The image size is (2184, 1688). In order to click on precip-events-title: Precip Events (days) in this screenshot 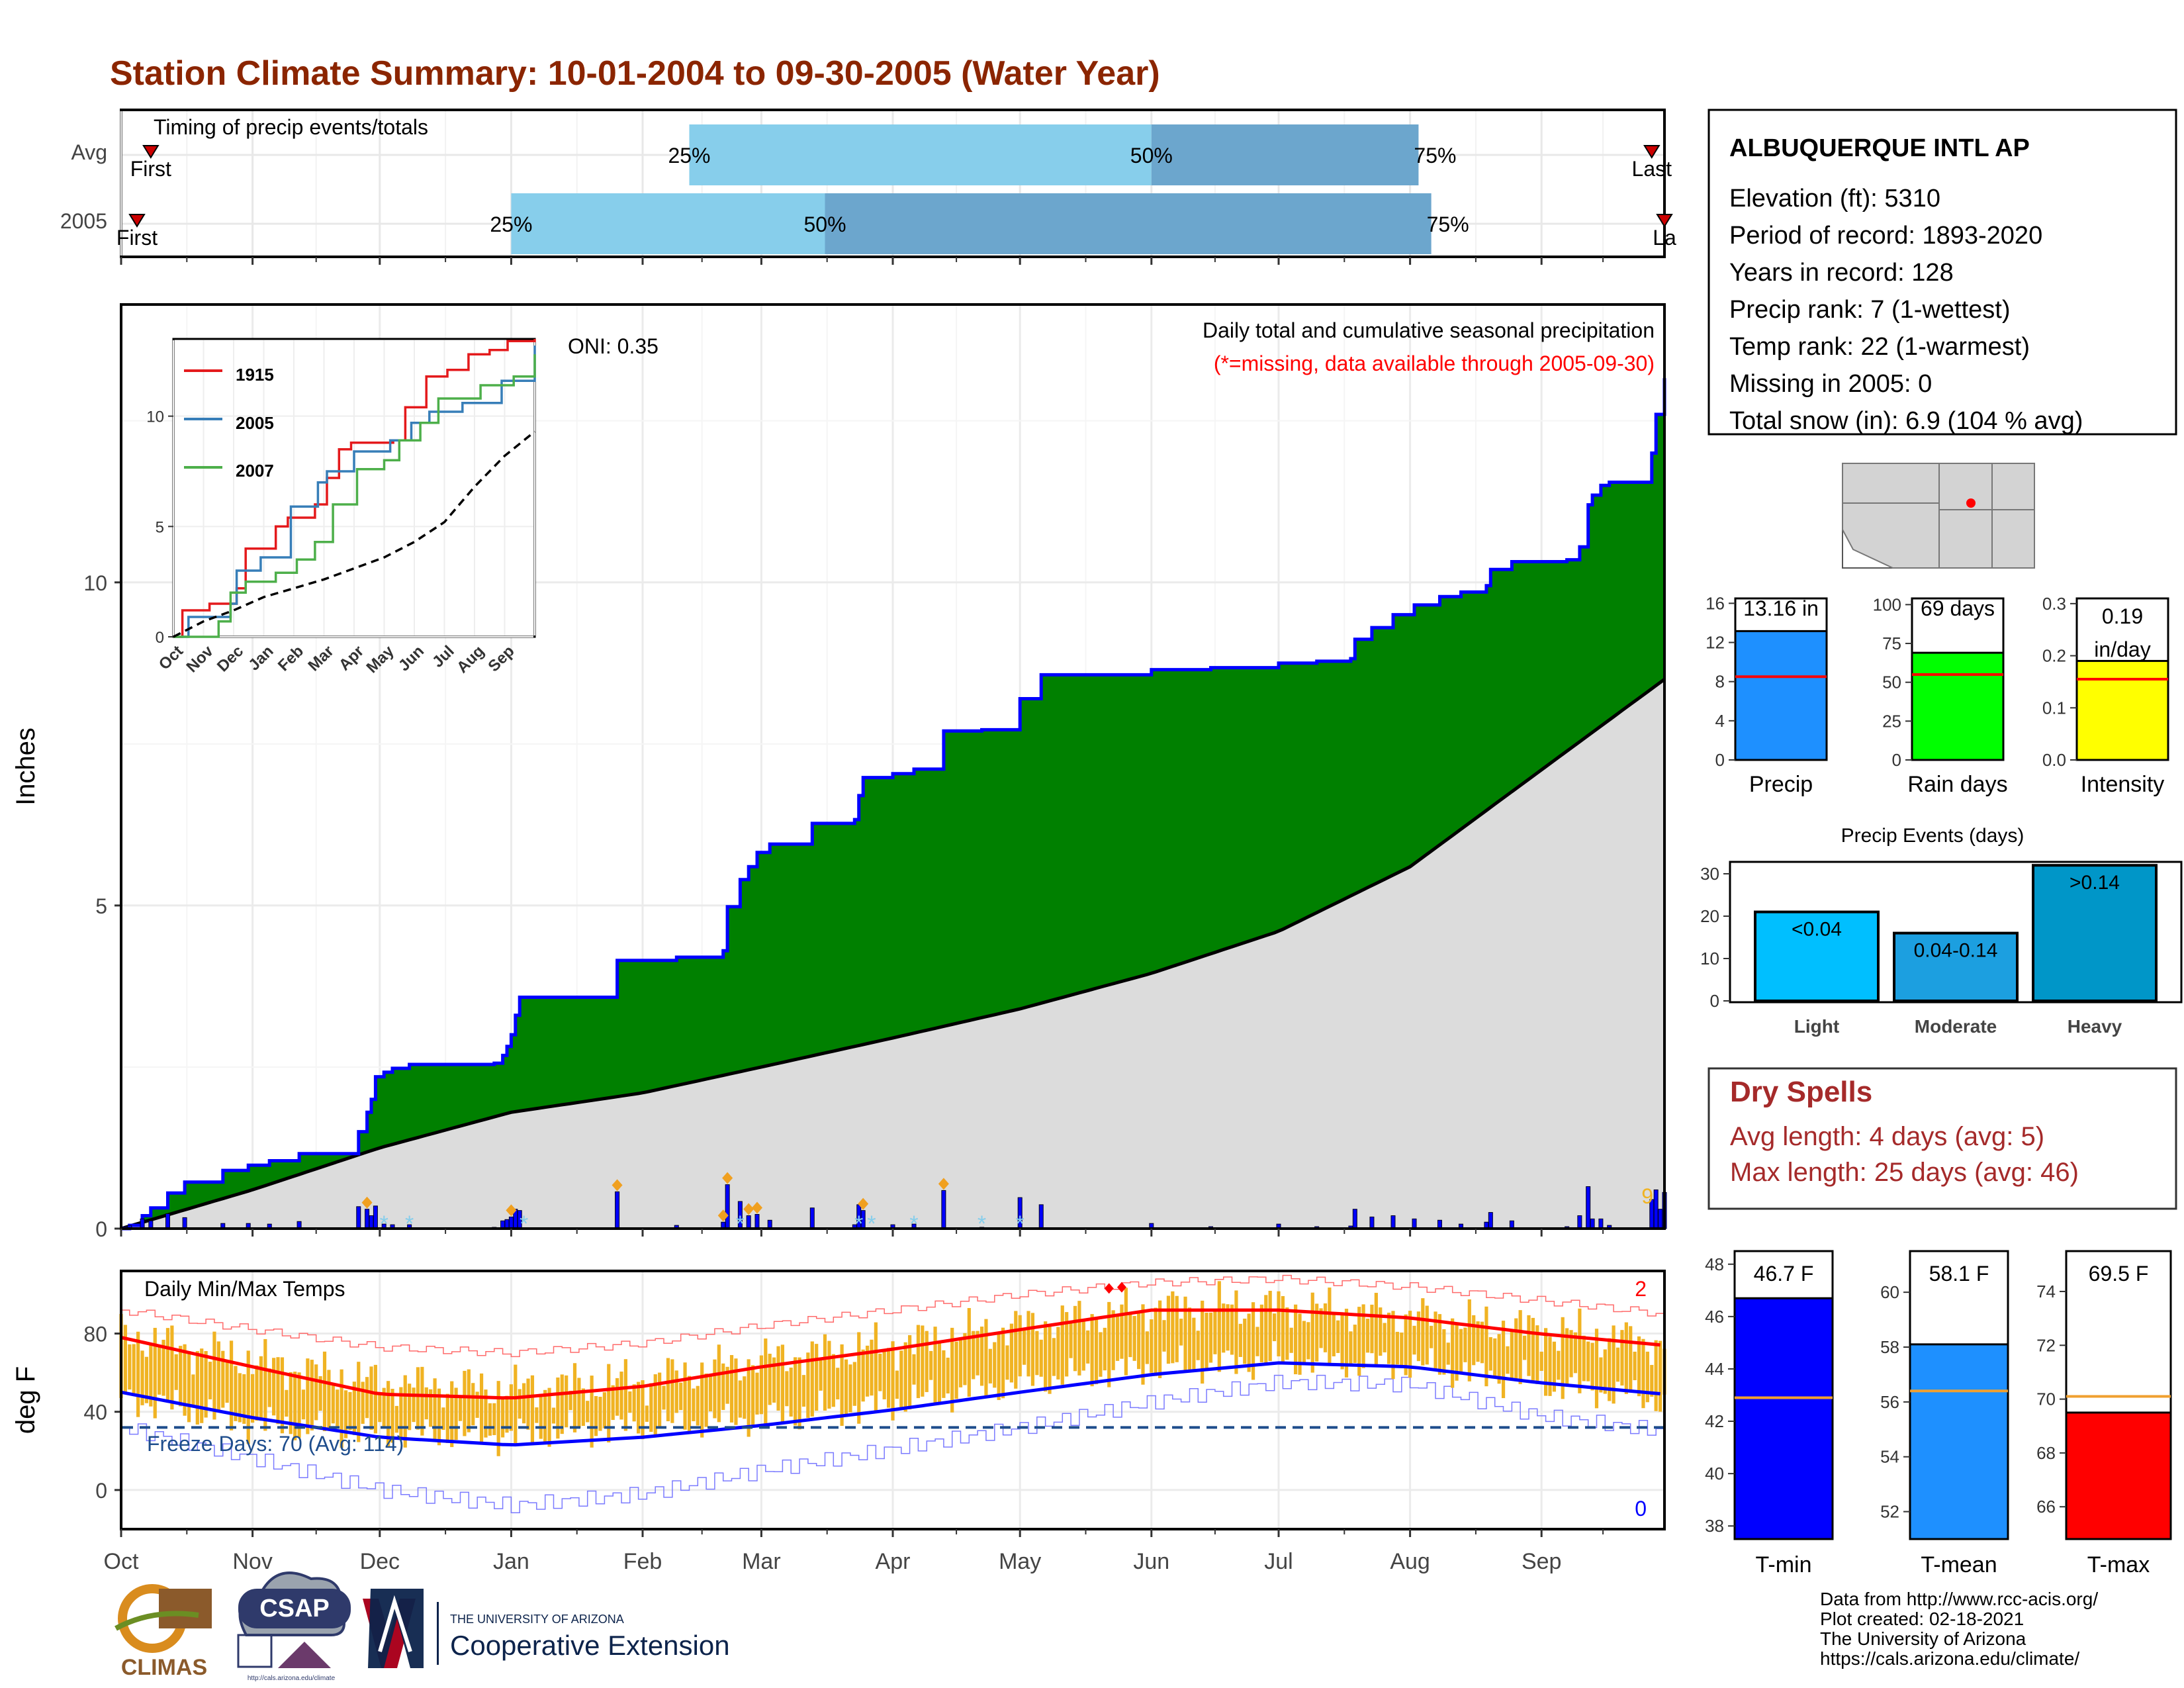, I will do `click(1933, 836)`.